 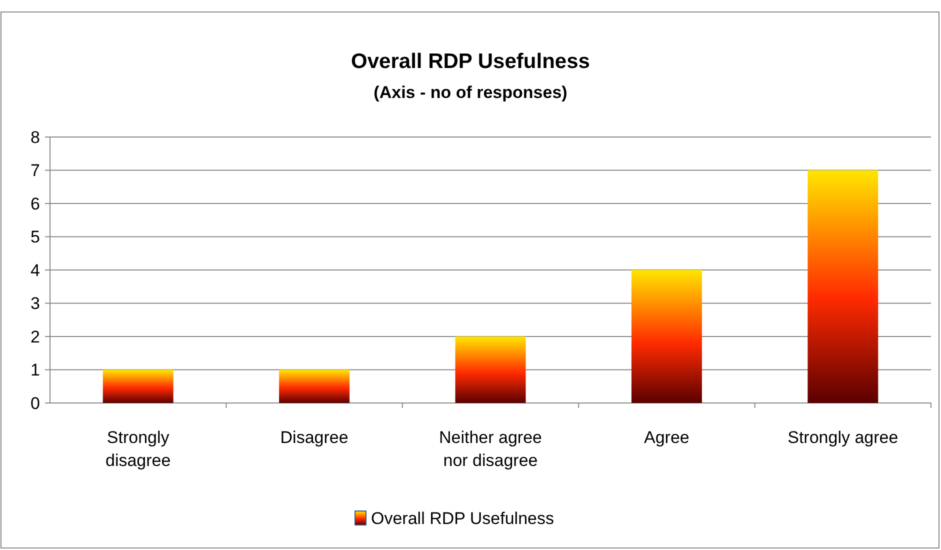 What do you see at coordinates (667, 437) in the screenshot?
I see `x-tick-label: Agree` at bounding box center [667, 437].